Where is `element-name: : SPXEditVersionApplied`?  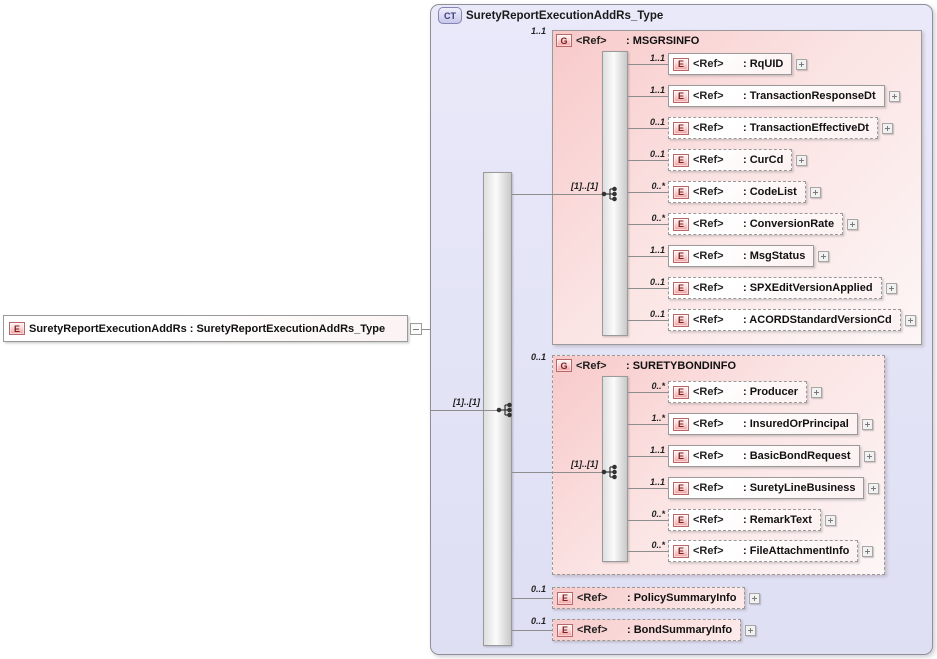 element-name: : SPXEditVersionApplied is located at coordinates (808, 288).